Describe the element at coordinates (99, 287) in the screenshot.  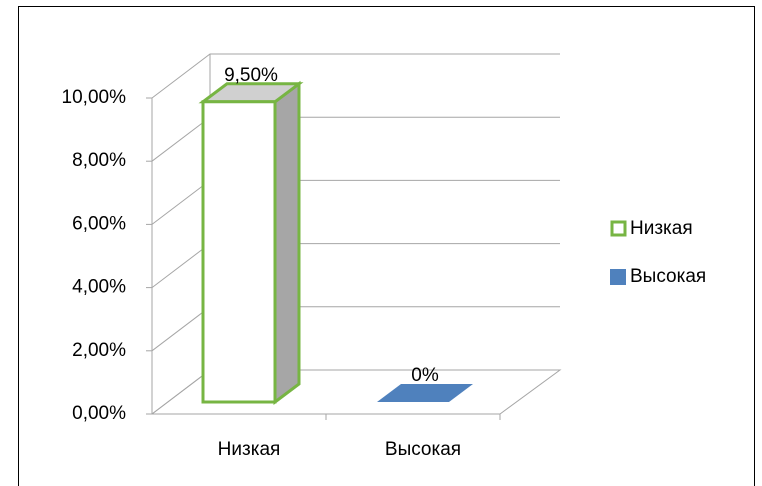
I see `y-tick-label: 4,00%` at that location.